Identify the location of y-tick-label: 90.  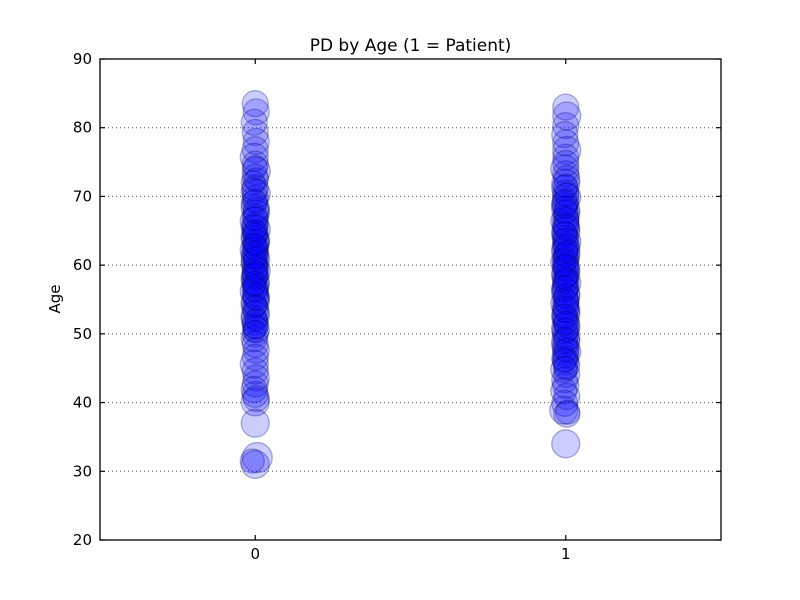
(82, 59).